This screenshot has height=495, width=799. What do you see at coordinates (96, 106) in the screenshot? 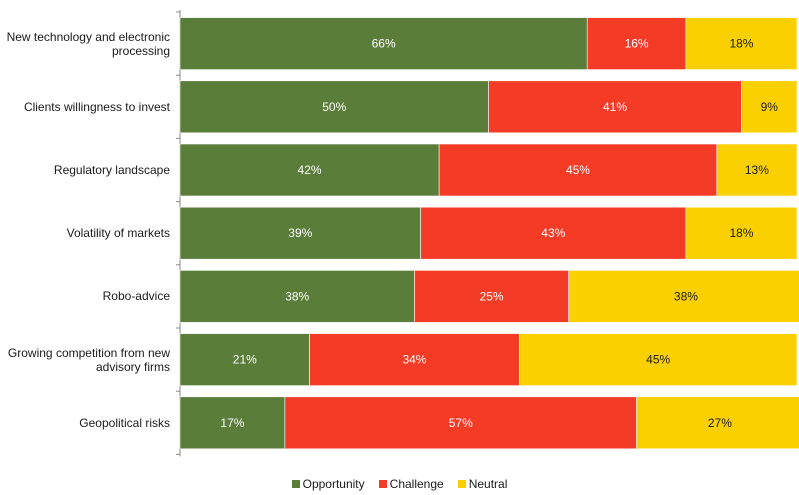
I see `category-label: Clients willingness to invest` at bounding box center [96, 106].